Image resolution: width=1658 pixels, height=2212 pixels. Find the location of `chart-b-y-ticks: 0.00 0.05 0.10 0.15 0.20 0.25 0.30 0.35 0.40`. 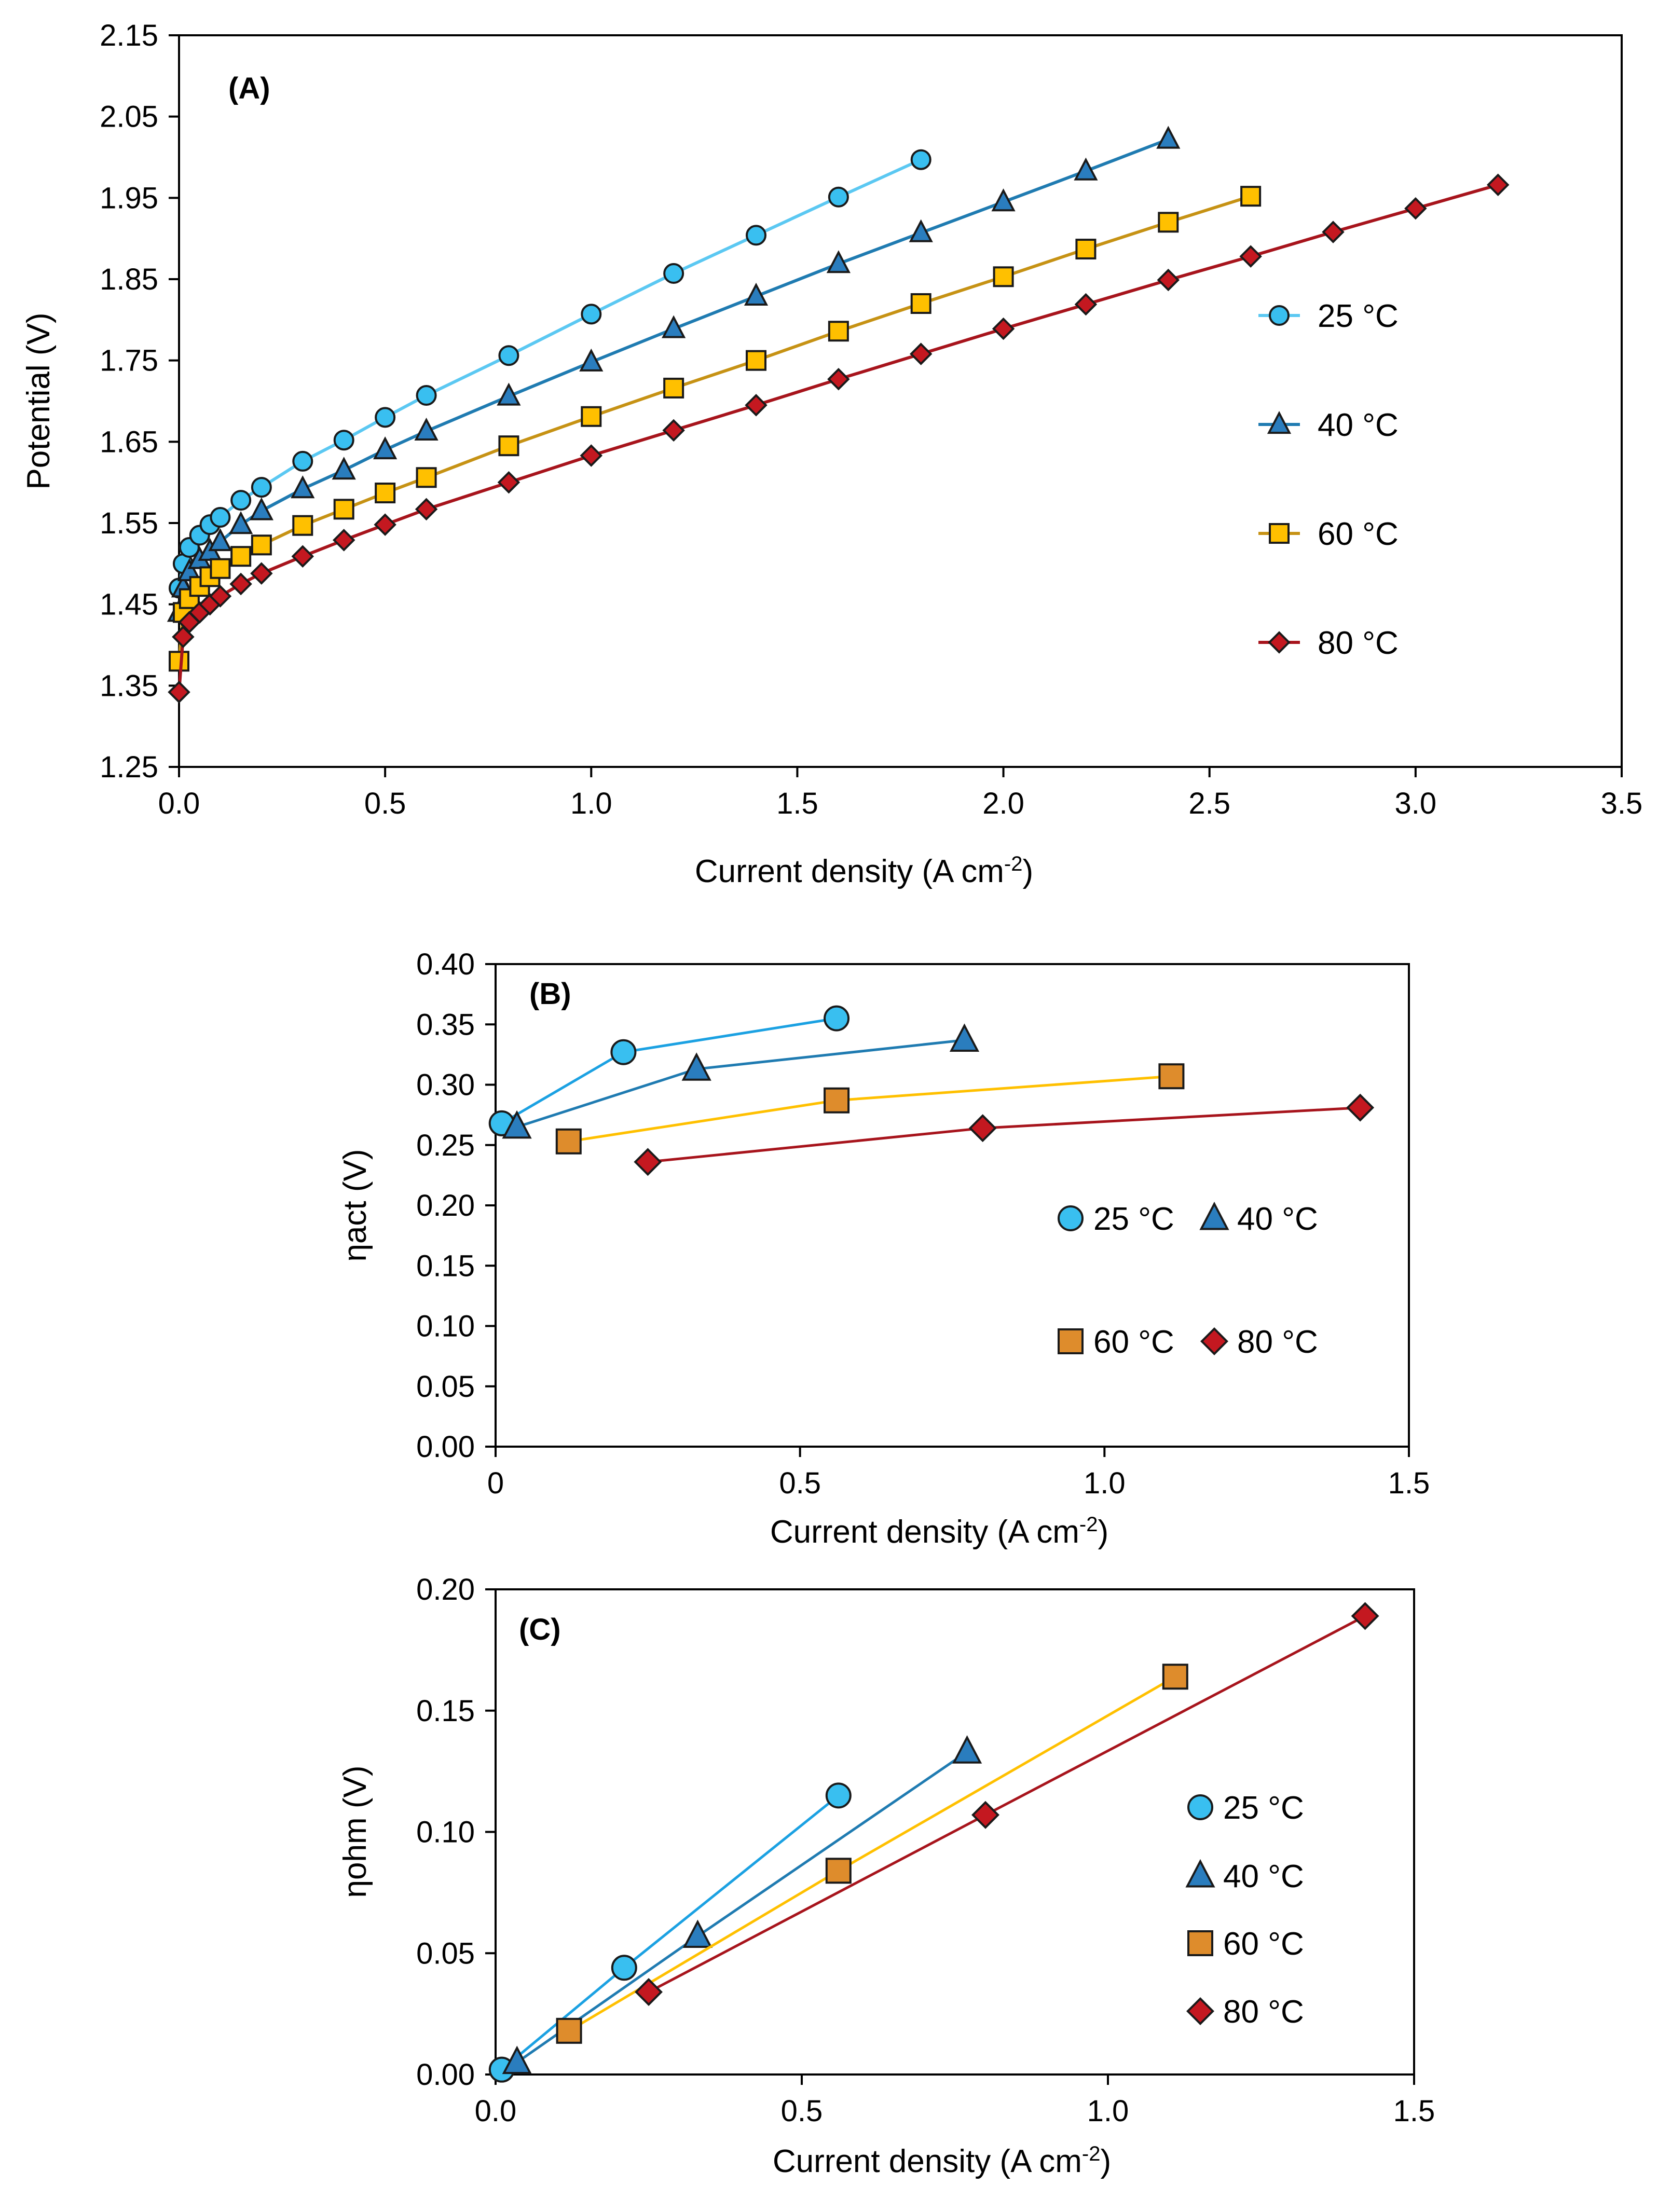

chart-b-y-ticks: 0.00 0.05 0.10 0.15 0.20 0.25 0.30 0.35 0.40 is located at coordinates (456, 1206).